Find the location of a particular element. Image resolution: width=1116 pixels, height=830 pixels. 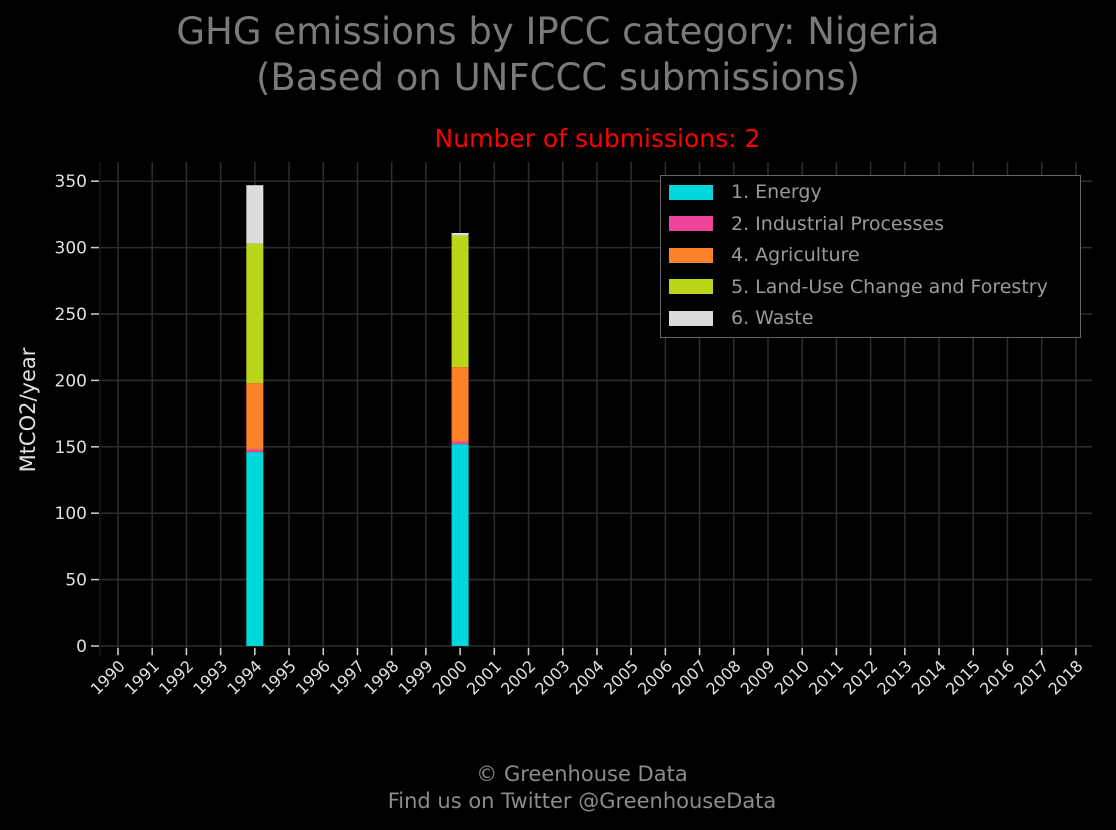

x-tick-label: 2003 is located at coordinates (552, 677).